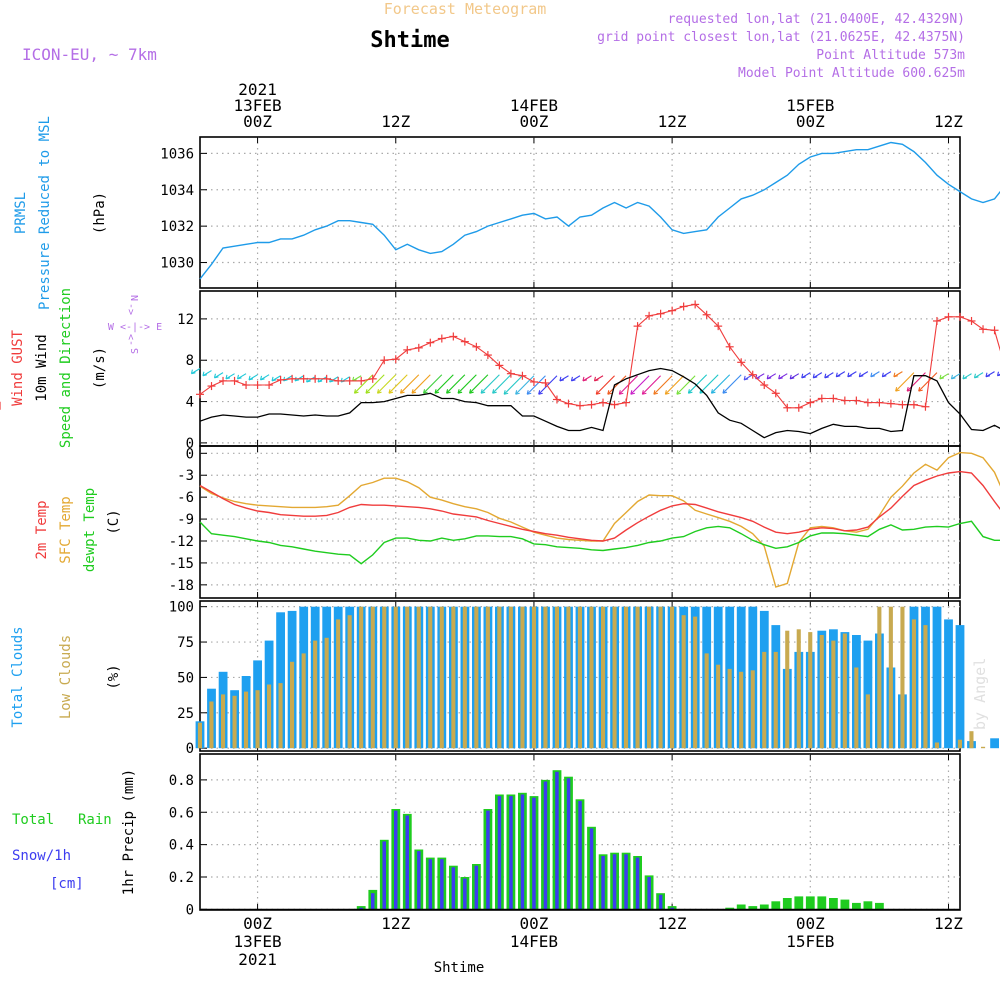 This screenshot has width=1000, height=1000. I want to click on y-tick-label: 1032, so click(177, 227).